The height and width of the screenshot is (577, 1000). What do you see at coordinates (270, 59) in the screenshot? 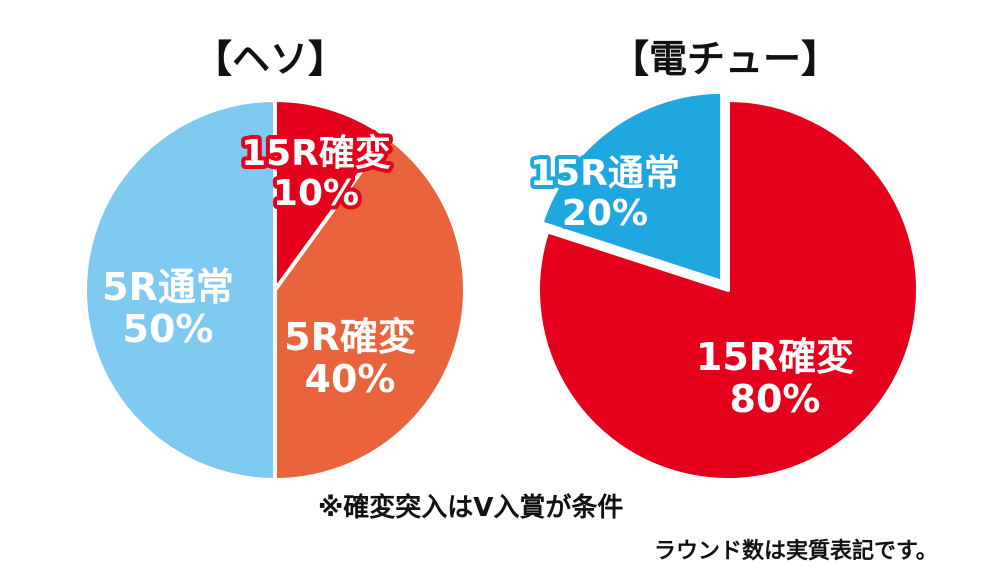
I see `chart-title: 【ヘソ】` at bounding box center [270, 59].